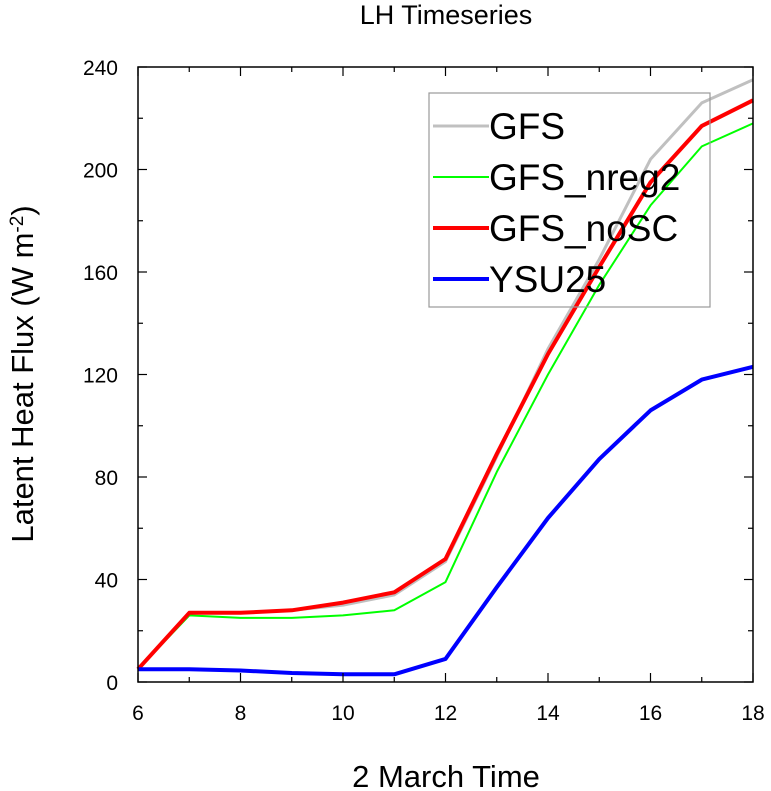 The width and height of the screenshot is (771, 791). Describe the element at coordinates (241, 713) in the screenshot. I see `x-tick-label: 8` at that location.